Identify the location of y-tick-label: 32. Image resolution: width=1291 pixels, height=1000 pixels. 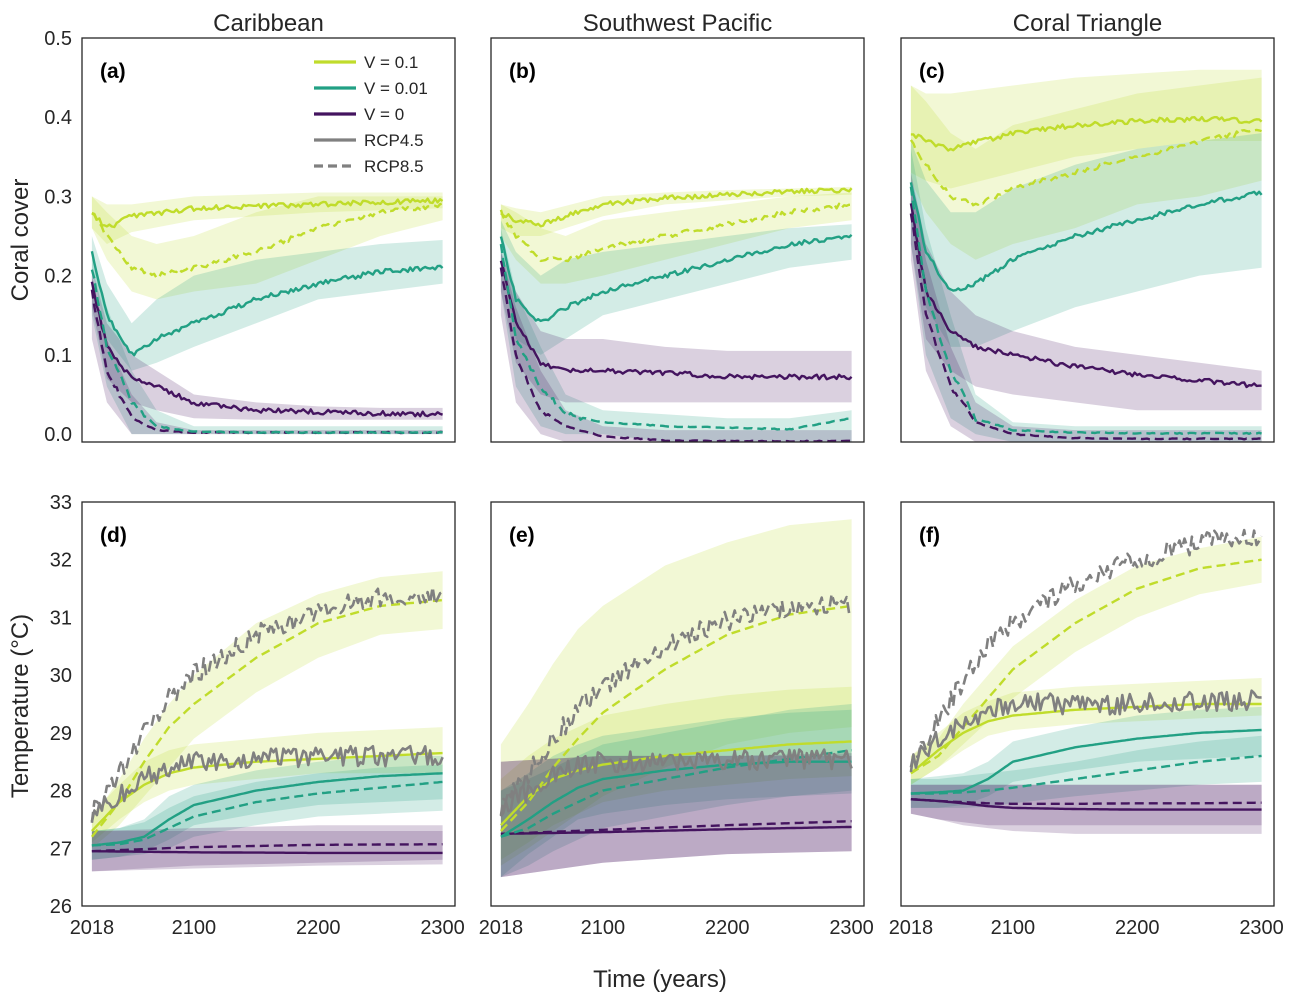
(61, 561).